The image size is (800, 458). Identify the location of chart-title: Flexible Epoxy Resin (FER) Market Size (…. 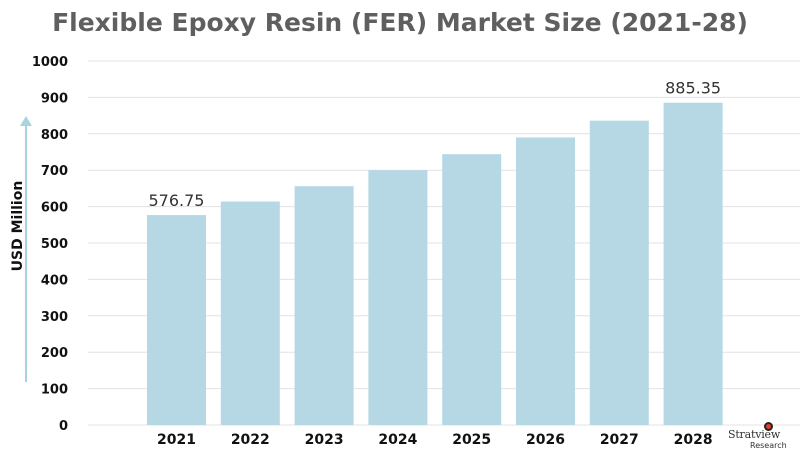
(400, 22).